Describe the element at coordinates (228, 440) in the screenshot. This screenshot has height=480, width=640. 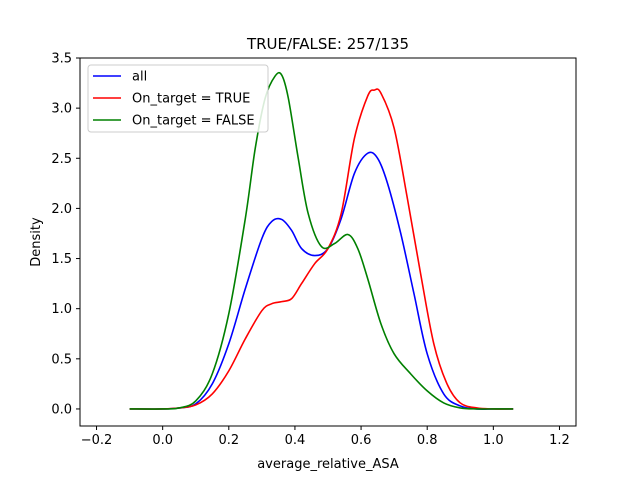
I see `x-tick-label: 0.2` at that location.